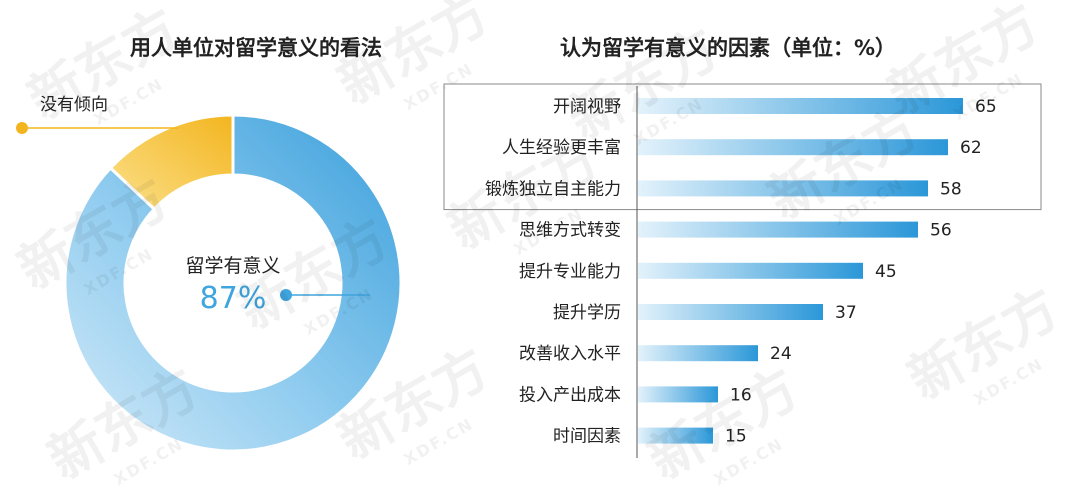 Image resolution: width=1080 pixels, height=494 pixels. I want to click on bar-value-label: 58, so click(951, 189).